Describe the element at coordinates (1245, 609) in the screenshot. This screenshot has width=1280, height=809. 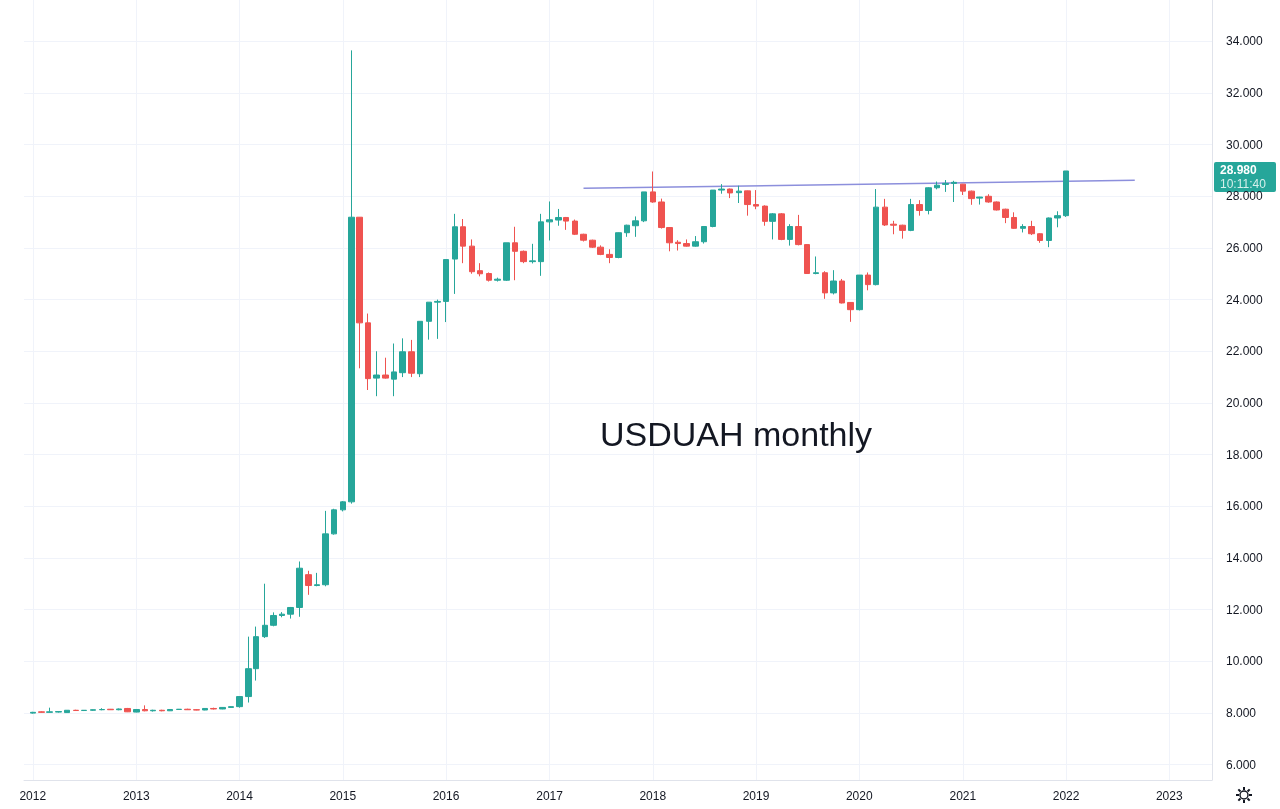
I see `y-tick-label: 12.000` at that location.